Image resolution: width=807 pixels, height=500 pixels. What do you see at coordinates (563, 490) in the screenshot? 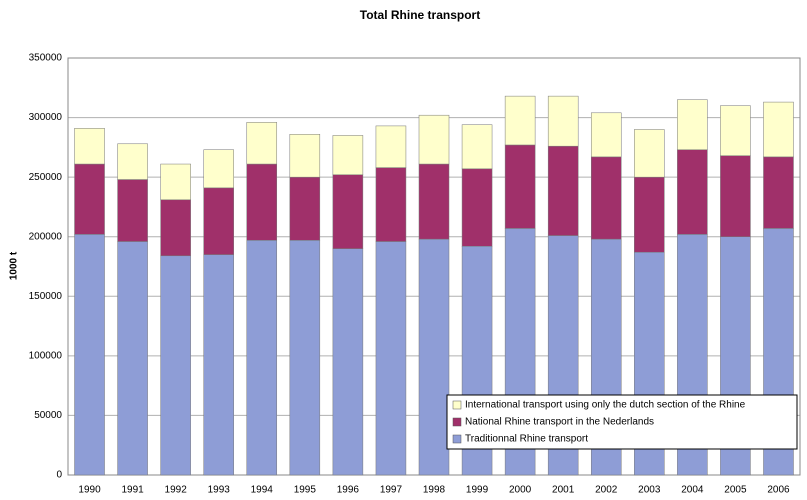
I see `x-tick-label: 2001` at bounding box center [563, 490].